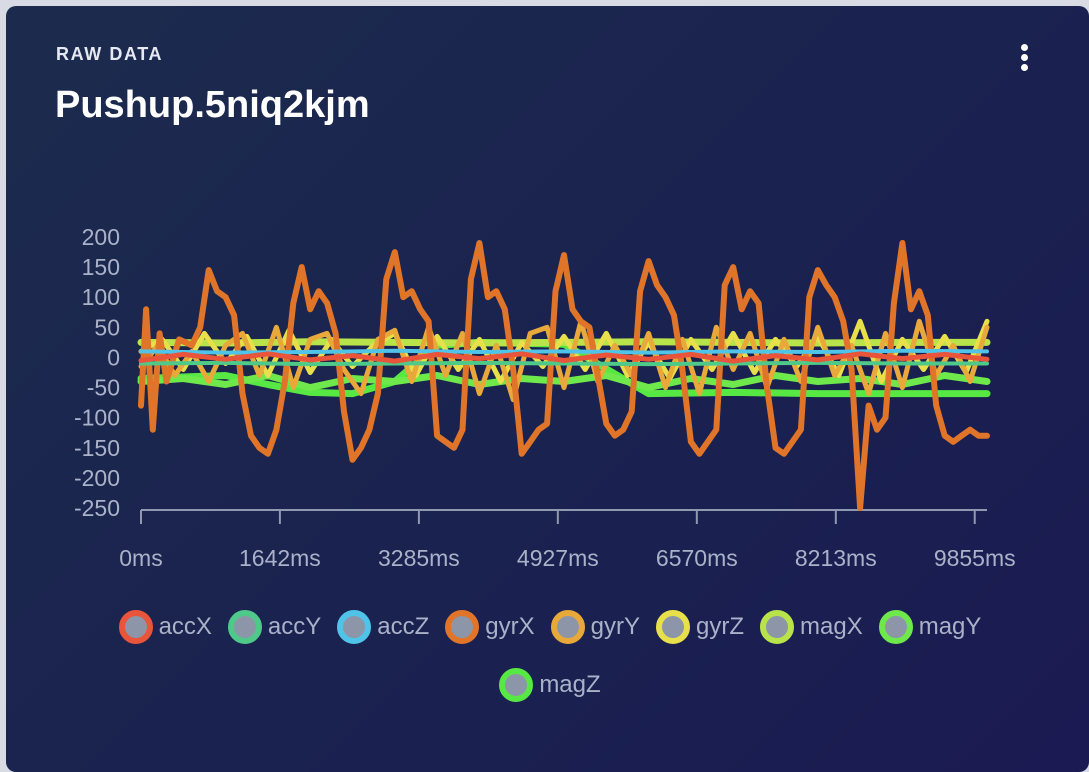 This screenshot has height=772, width=1089. What do you see at coordinates (113, 357) in the screenshot?
I see `y-tick-label: 0` at bounding box center [113, 357].